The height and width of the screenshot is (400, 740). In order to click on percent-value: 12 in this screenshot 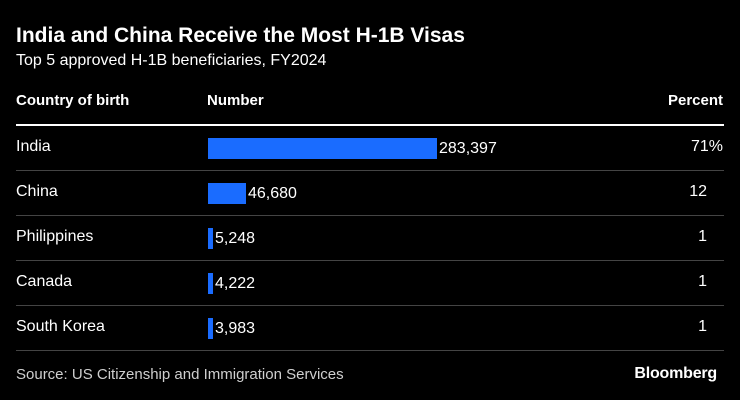, I will do `click(698, 191)`.